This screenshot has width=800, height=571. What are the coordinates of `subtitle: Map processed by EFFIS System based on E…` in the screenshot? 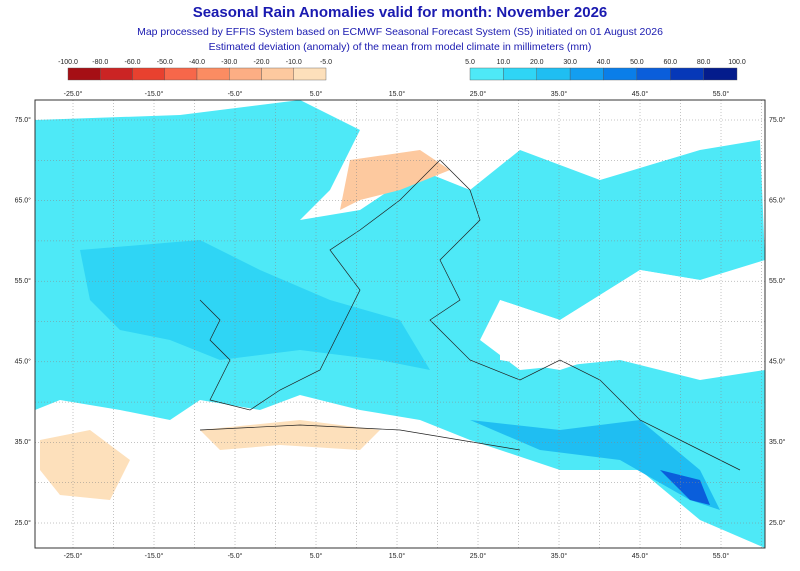 It's located at (400, 32).